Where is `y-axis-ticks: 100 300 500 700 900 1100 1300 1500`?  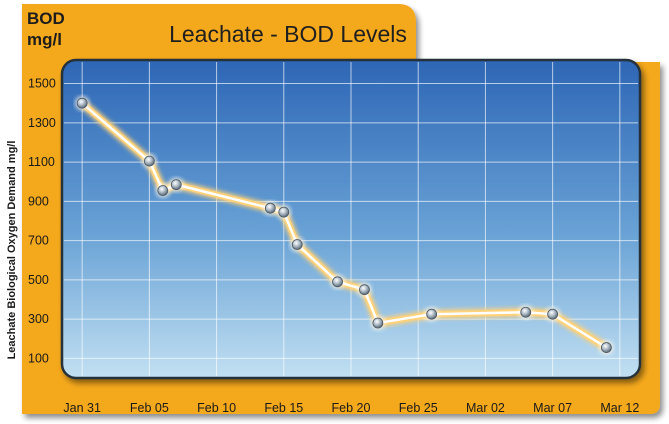
y-axis-ticks: 100 300 500 700 900 1100 1300 1500 is located at coordinates (42, 221).